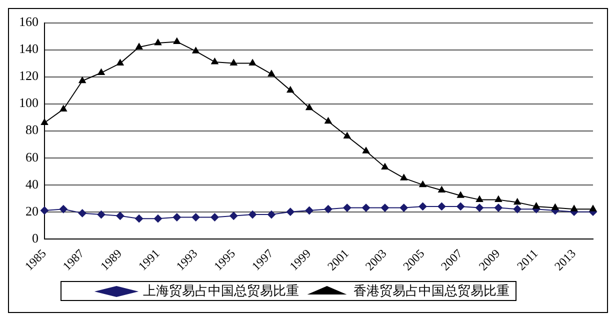  I want to click on y-tick-label: 100, so click(28, 102).